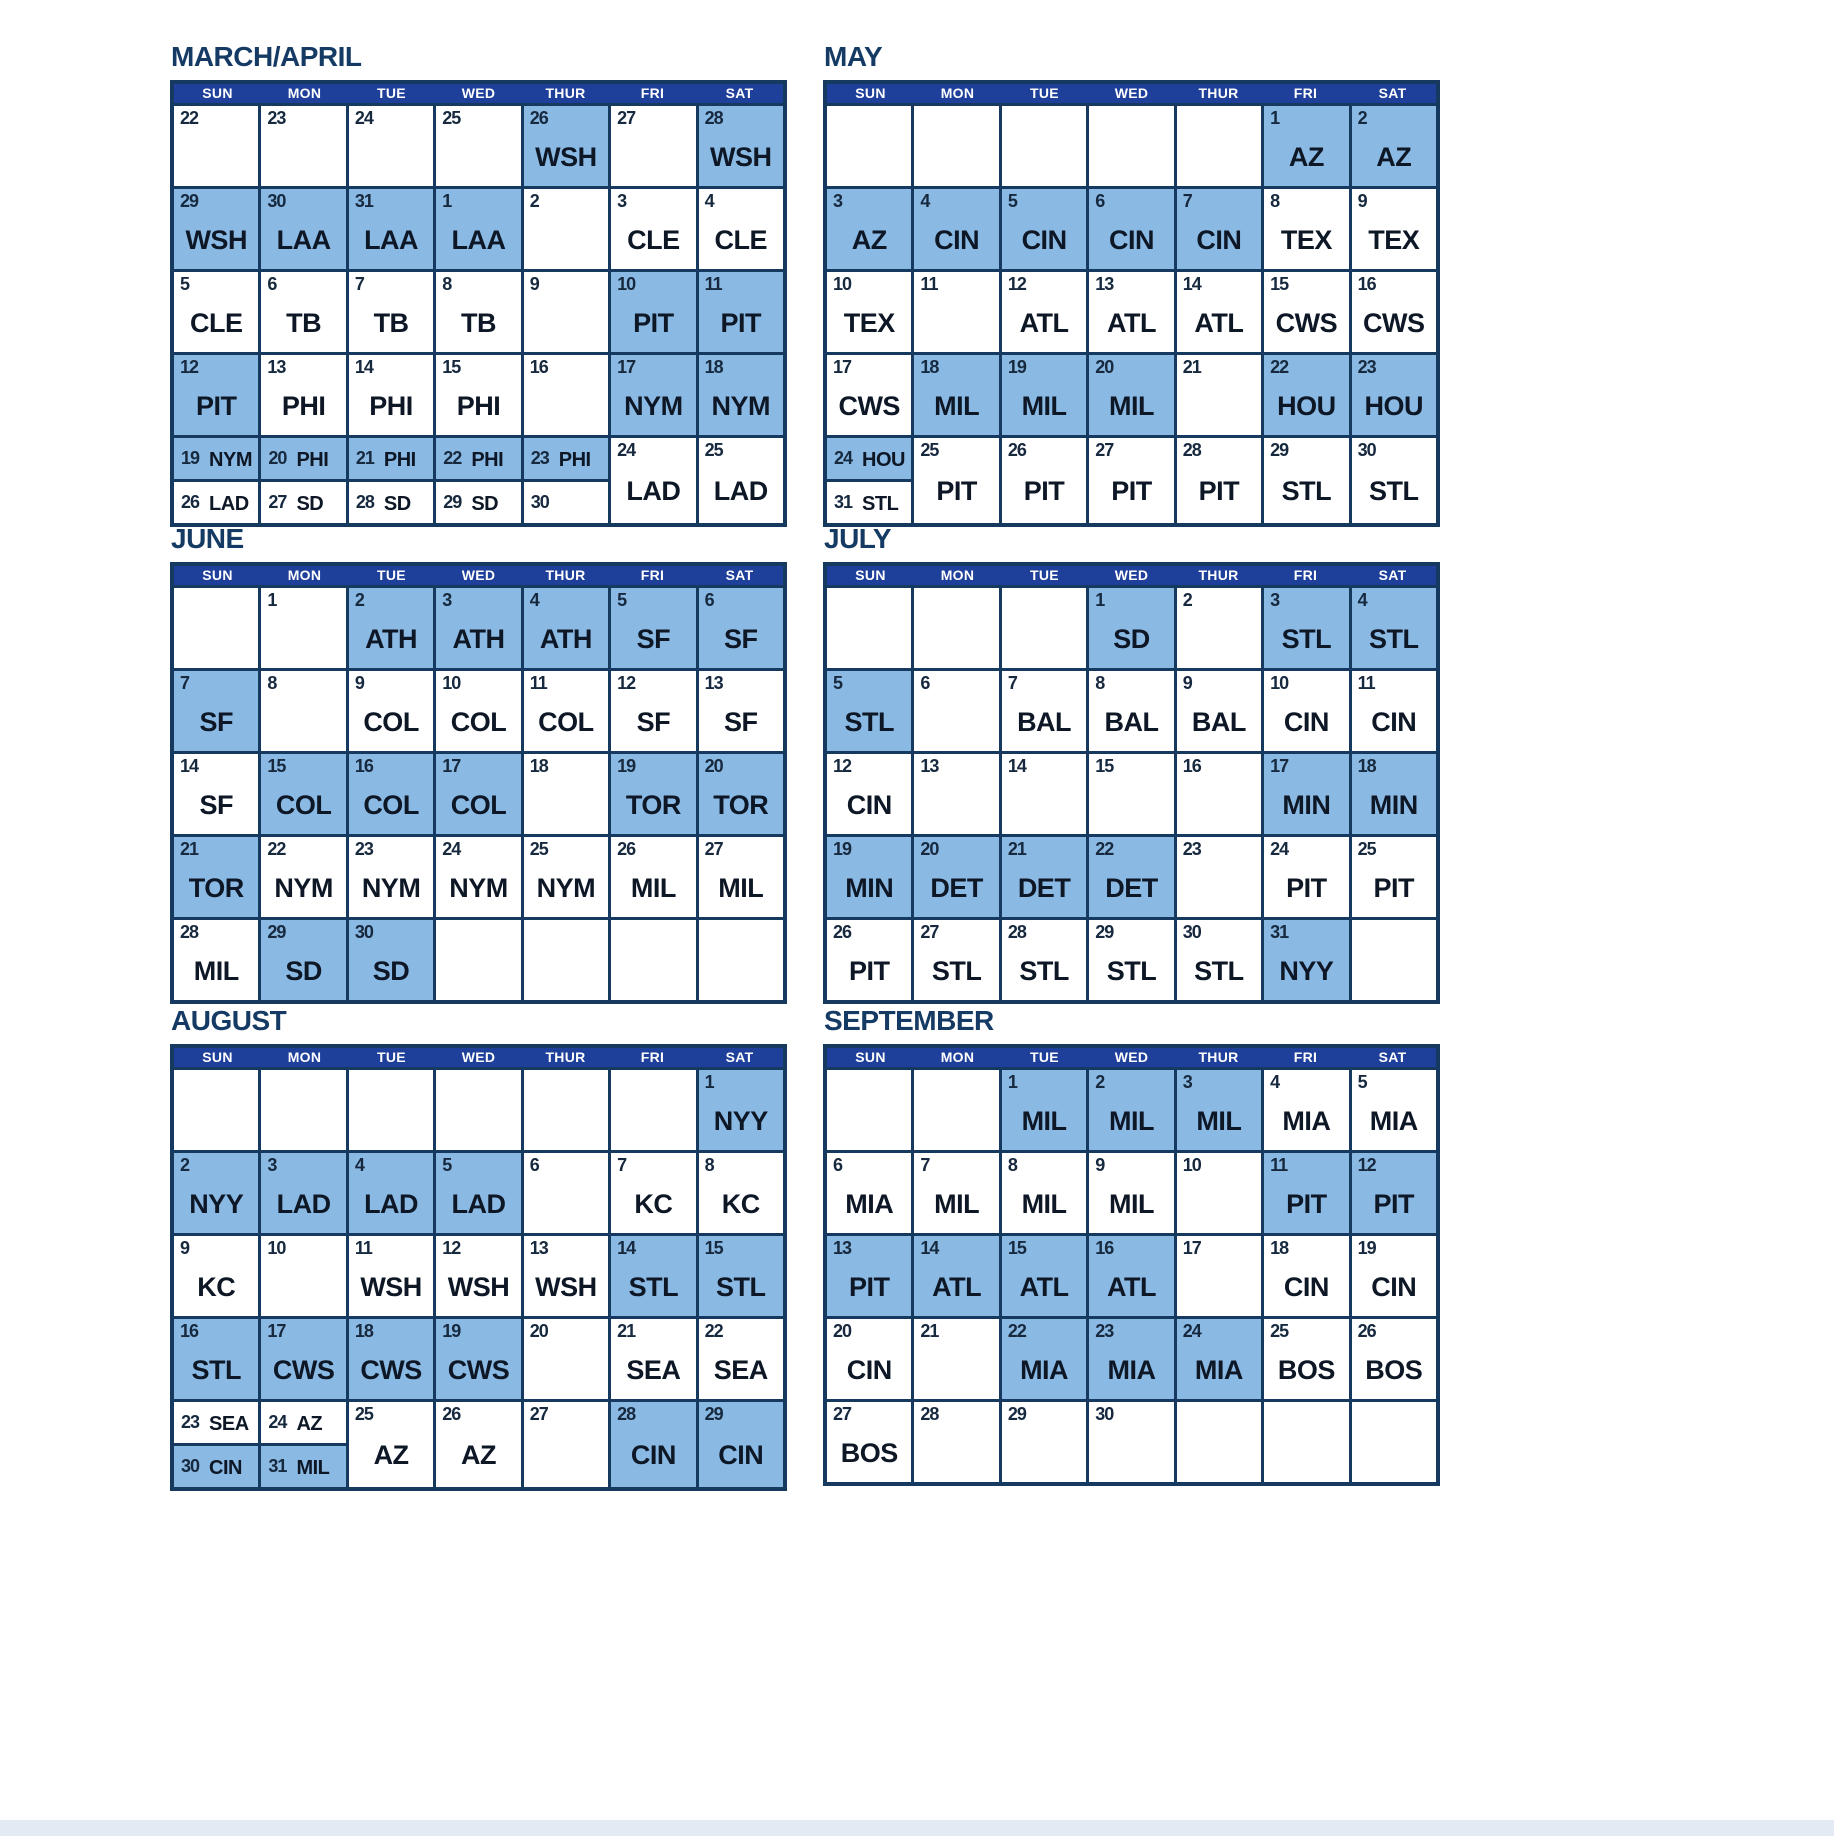  I want to click on opponent-abbr: LAA, so click(478, 239).